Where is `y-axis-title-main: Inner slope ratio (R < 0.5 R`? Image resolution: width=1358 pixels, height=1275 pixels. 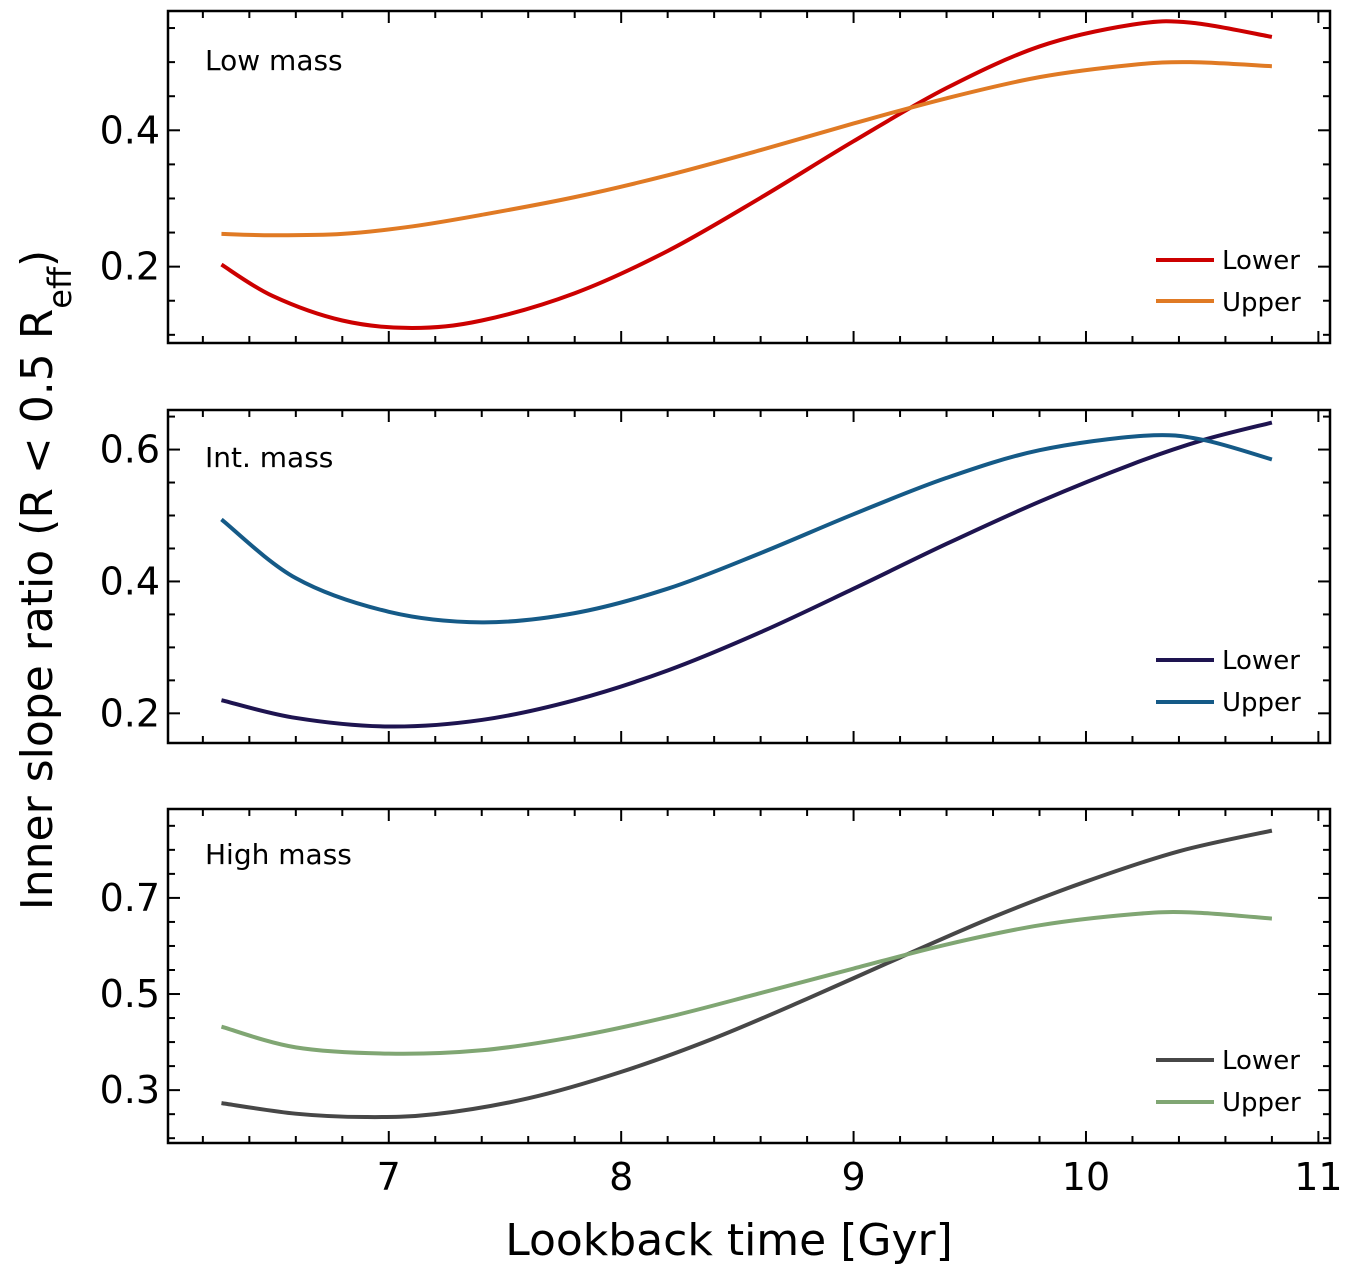 y-axis-title-main: Inner slope ratio (R < 0.5 R is located at coordinates (37, 610).